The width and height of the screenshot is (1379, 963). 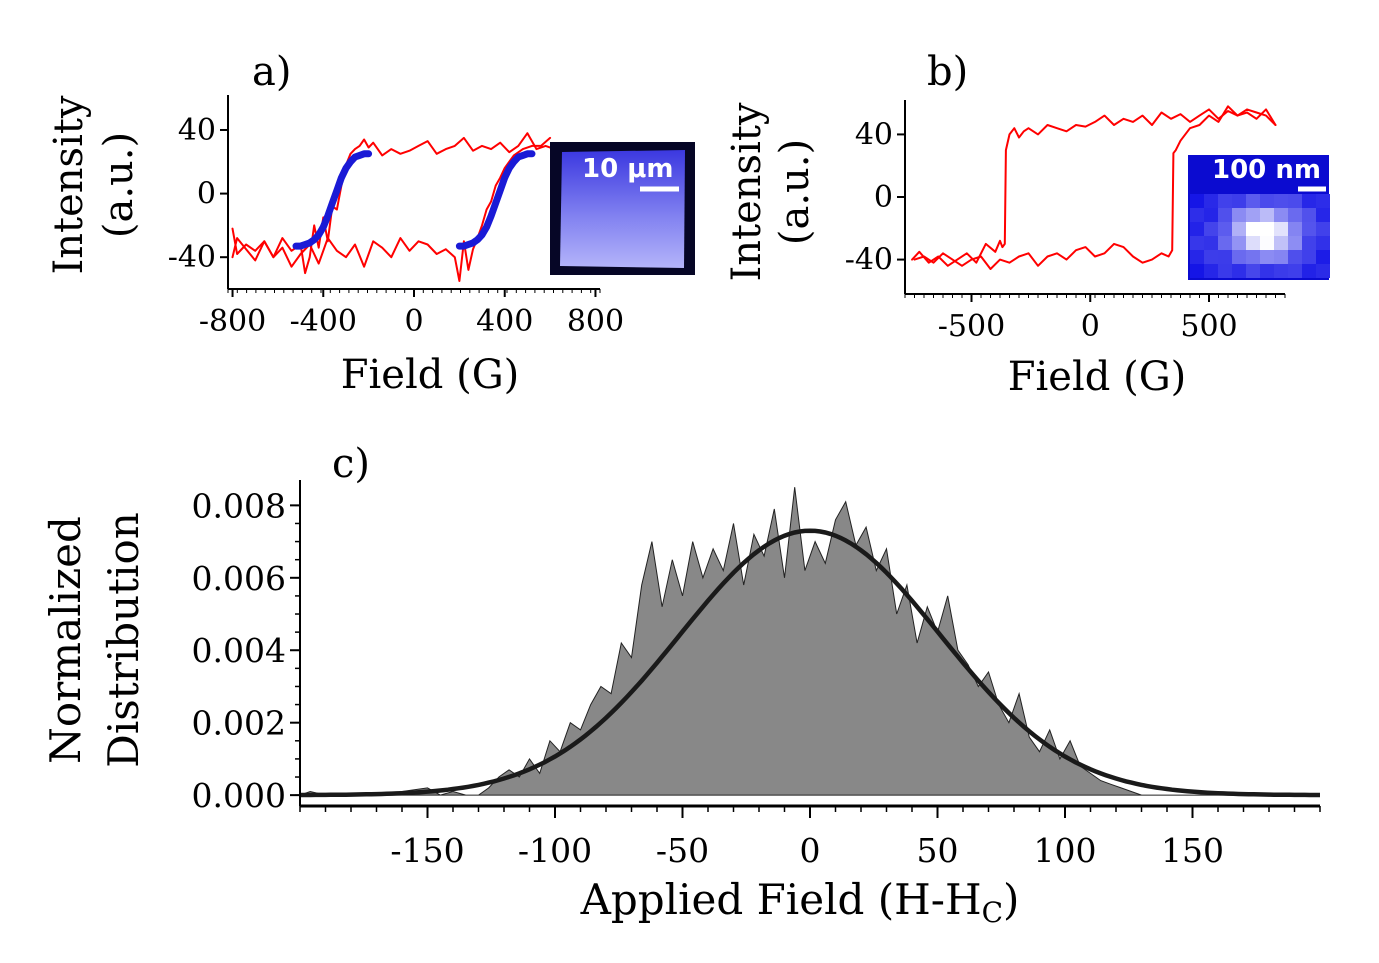 What do you see at coordinates (239, 650) in the screenshot?
I see `panel-c-ytick-label: 0.004` at bounding box center [239, 650].